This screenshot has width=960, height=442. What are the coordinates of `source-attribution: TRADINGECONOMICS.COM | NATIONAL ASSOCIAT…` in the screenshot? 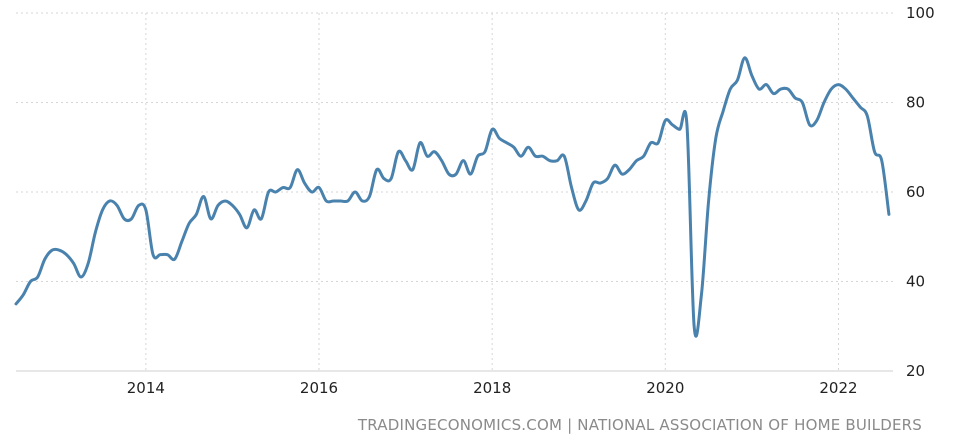 It's located at (639, 425).